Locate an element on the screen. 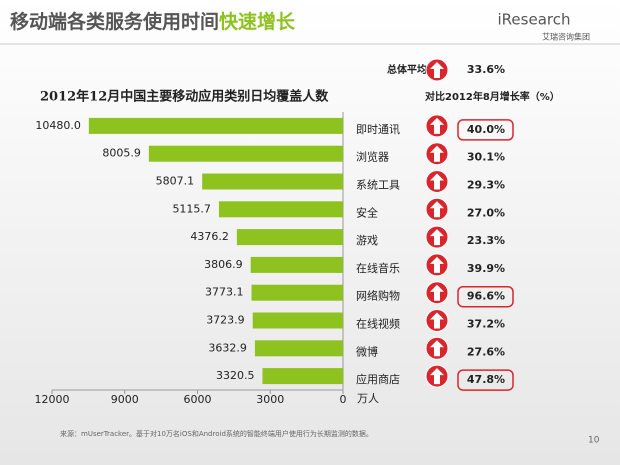  category-label: 在线音乐 is located at coordinates (378, 268).